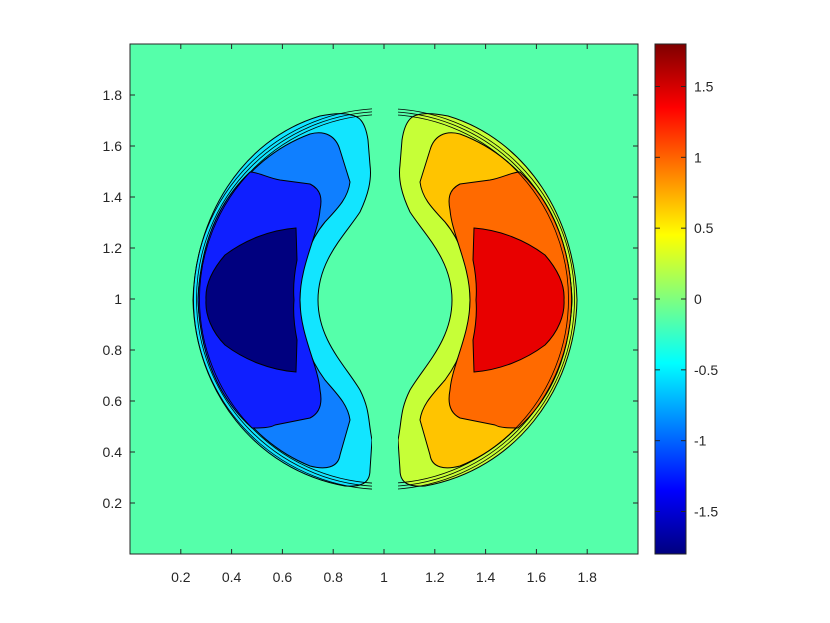 Image resolution: width=830 pixels, height=623 pixels. What do you see at coordinates (113, 452) in the screenshot?
I see `y-tick-label: 0.4` at bounding box center [113, 452].